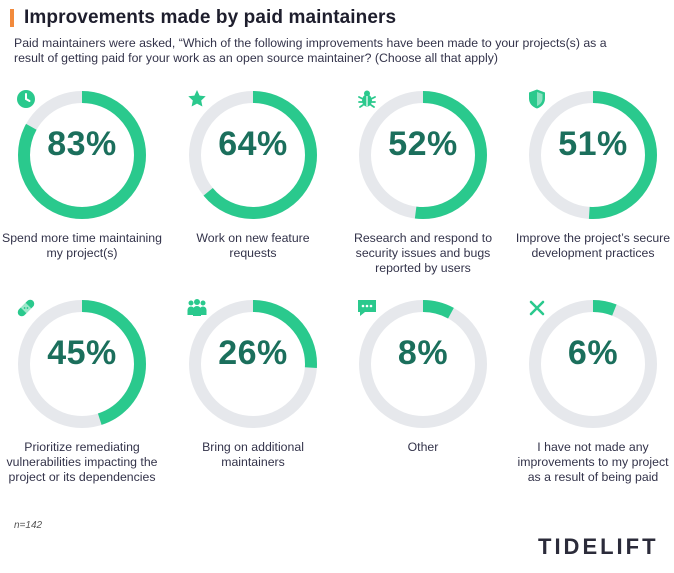 The width and height of the screenshot is (674, 573). What do you see at coordinates (82, 144) in the screenshot?
I see `percent-value: 83%` at bounding box center [82, 144].